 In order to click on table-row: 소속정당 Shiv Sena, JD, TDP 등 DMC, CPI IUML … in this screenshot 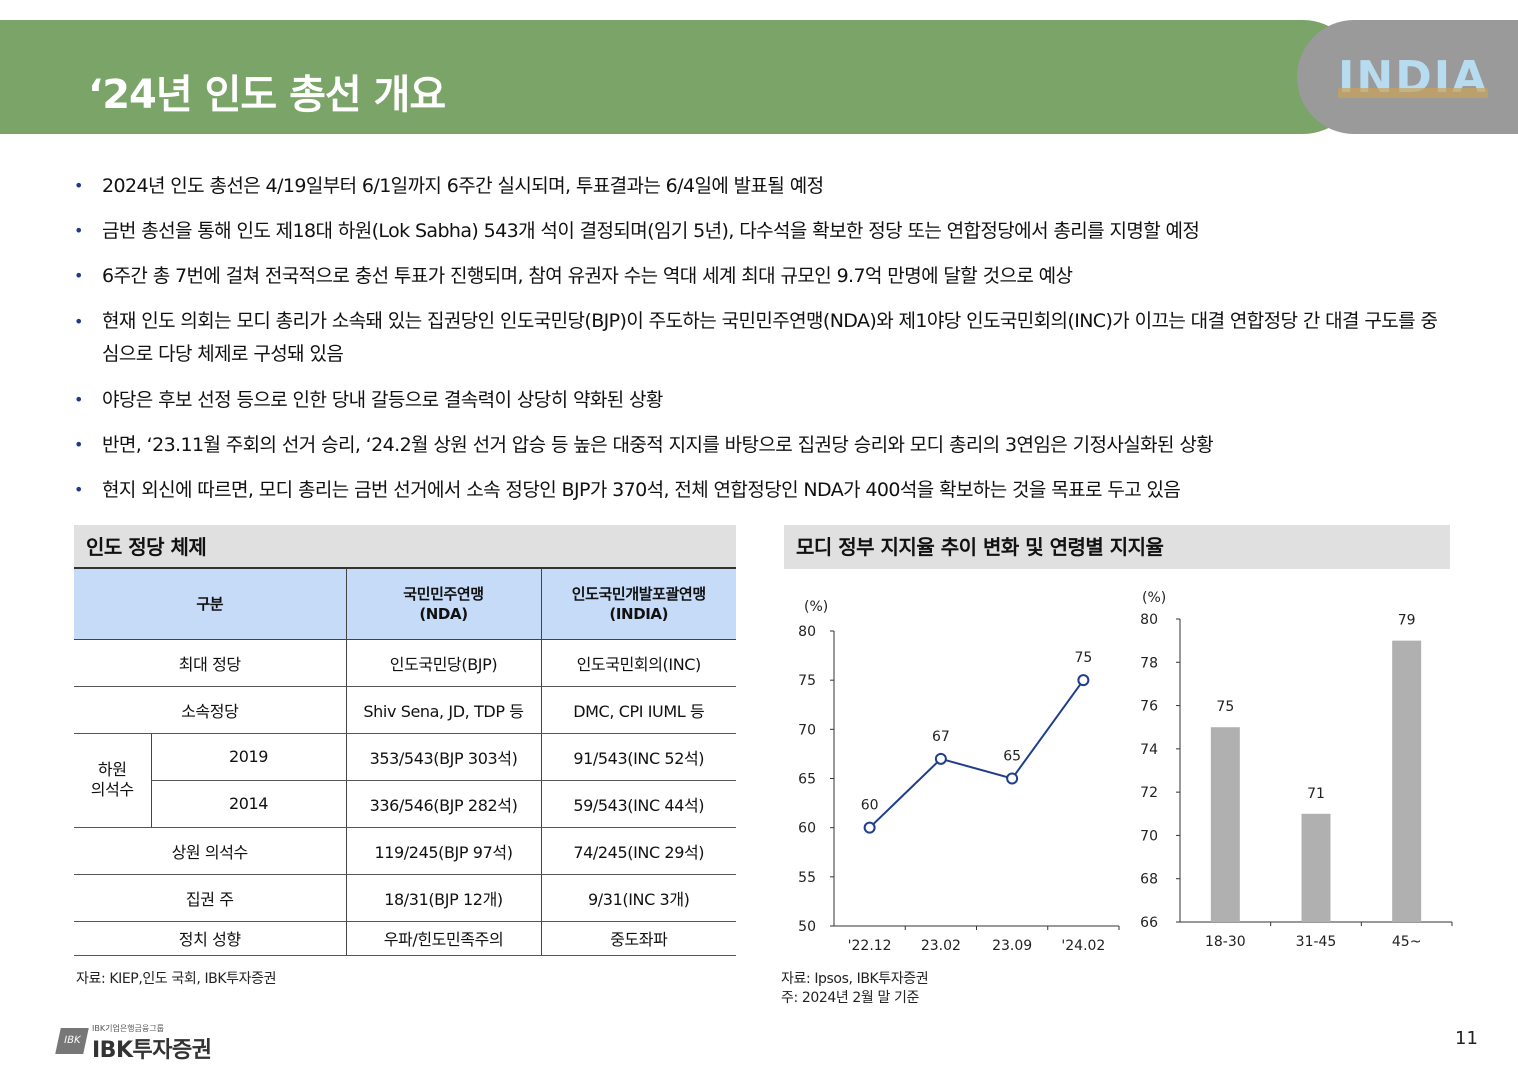, I will do `click(405, 710)`.